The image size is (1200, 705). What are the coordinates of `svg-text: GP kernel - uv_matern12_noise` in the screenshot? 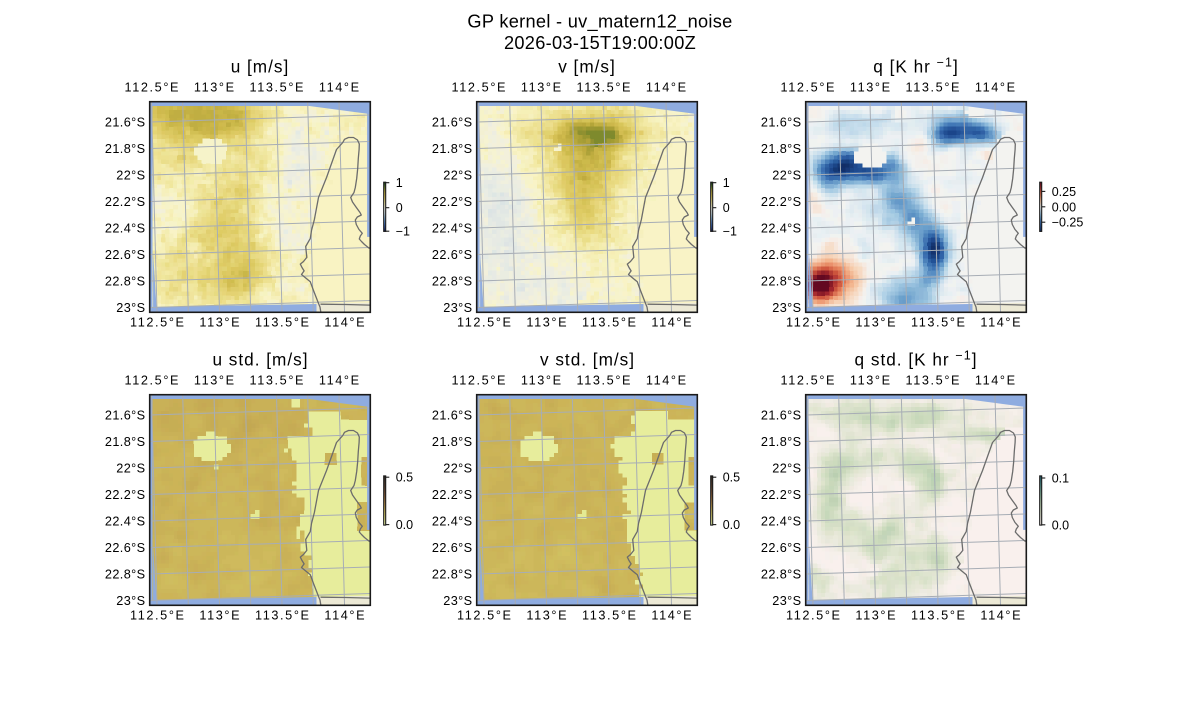 It's located at (599, 22).